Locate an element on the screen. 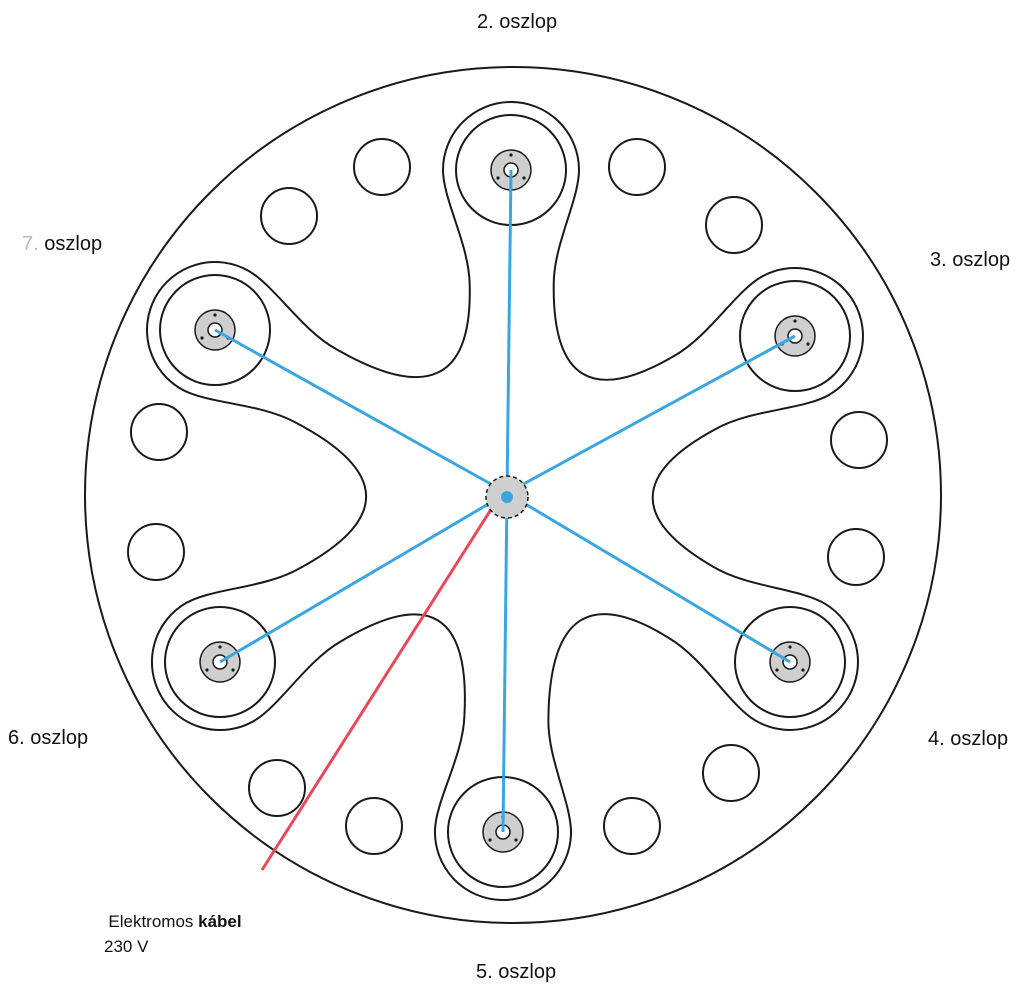 Image resolution: width=1026 pixels, height=991 pixels. center-hub is located at coordinates (507, 497).